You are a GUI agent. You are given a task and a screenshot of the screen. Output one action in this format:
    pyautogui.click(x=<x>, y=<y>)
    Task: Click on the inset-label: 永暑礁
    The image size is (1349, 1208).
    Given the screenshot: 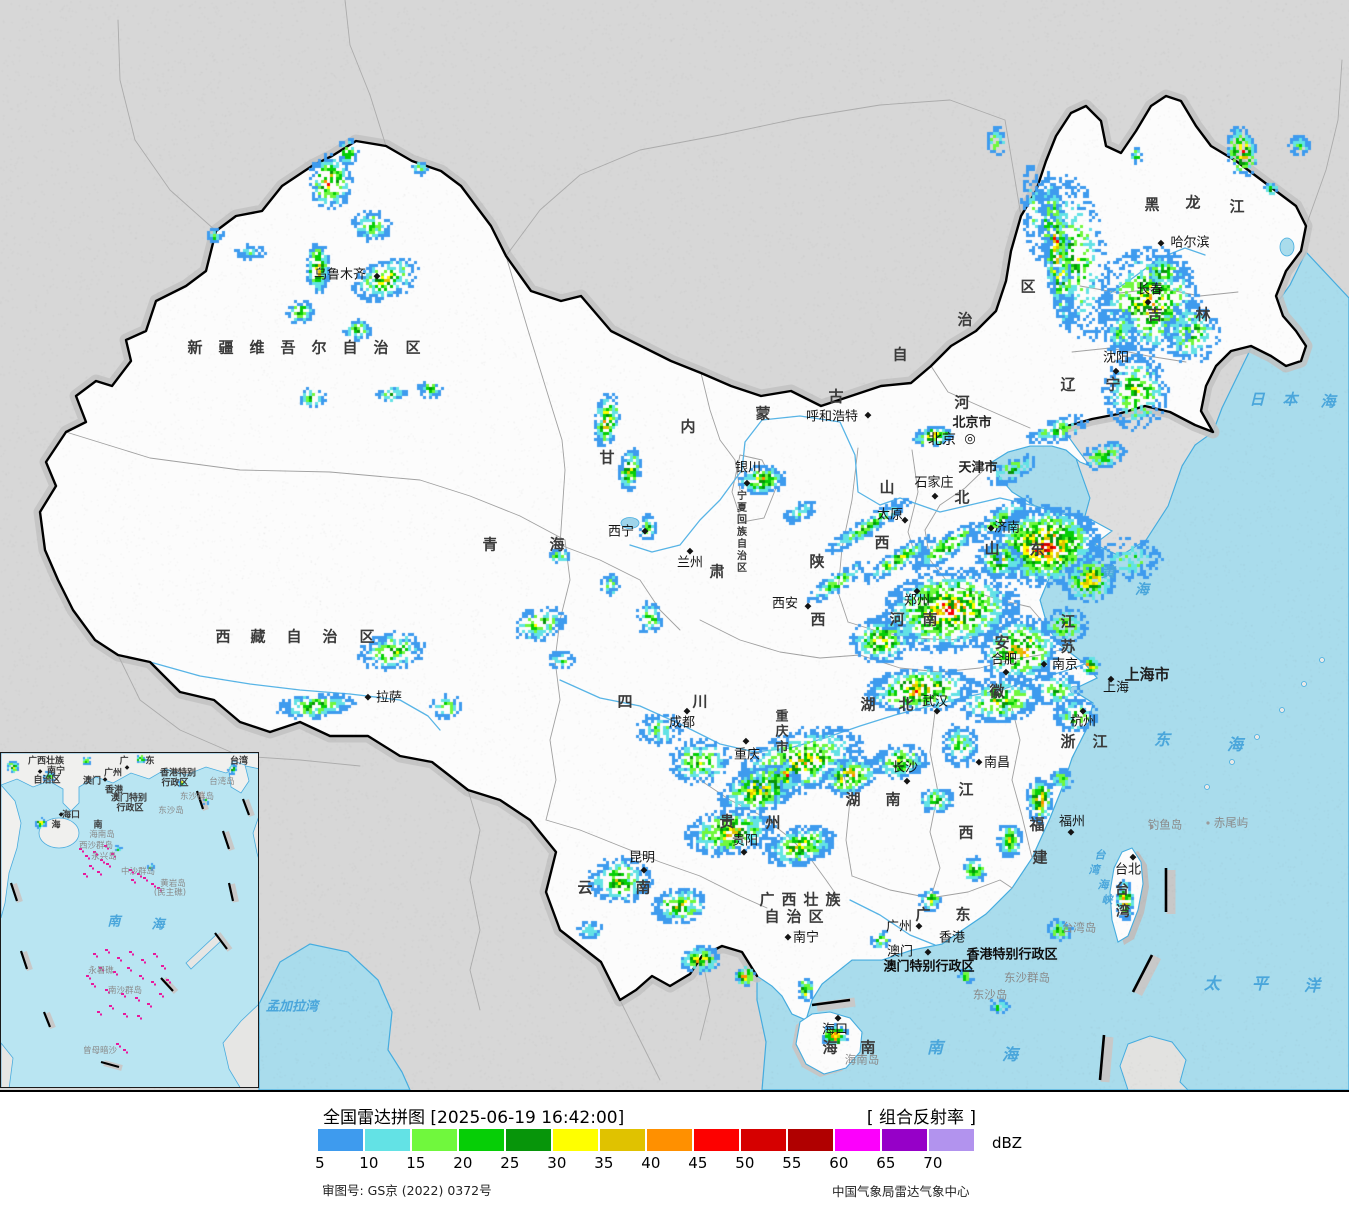 What is the action you would take?
    pyautogui.click(x=101, y=970)
    